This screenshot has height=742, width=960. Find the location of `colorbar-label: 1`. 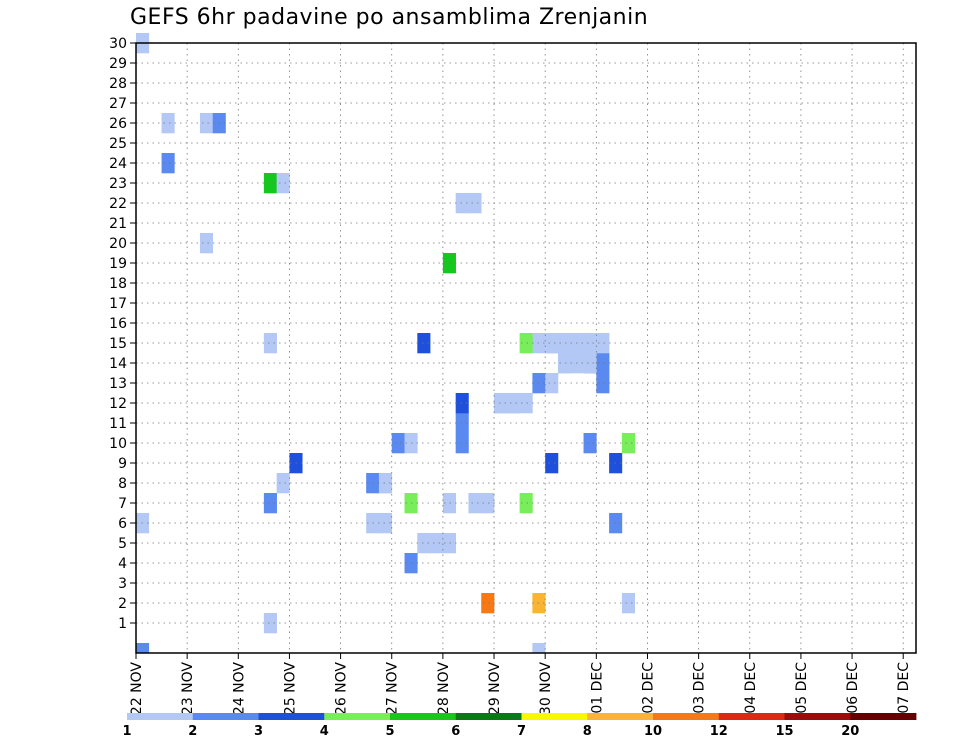

colorbar-label: 1 is located at coordinates (126, 731).